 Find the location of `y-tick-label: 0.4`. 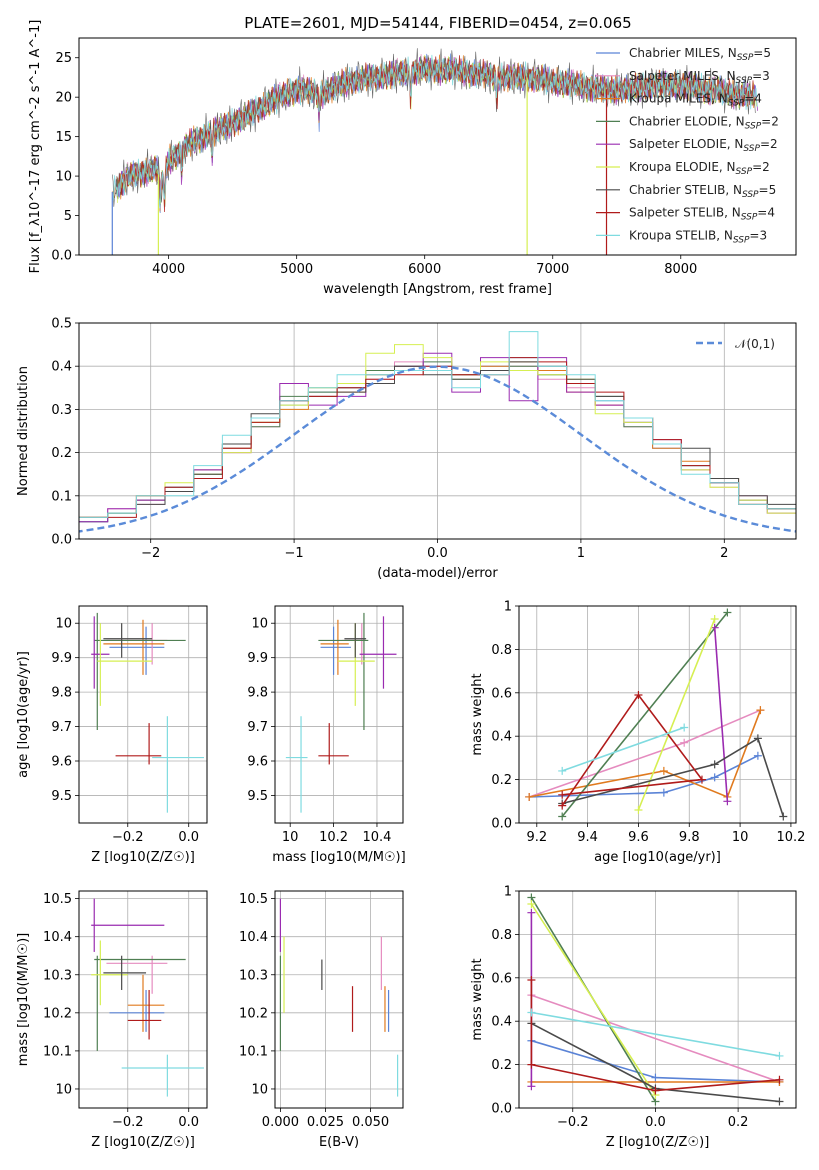

y-tick-label: 0.4 is located at coordinates (501, 1022).